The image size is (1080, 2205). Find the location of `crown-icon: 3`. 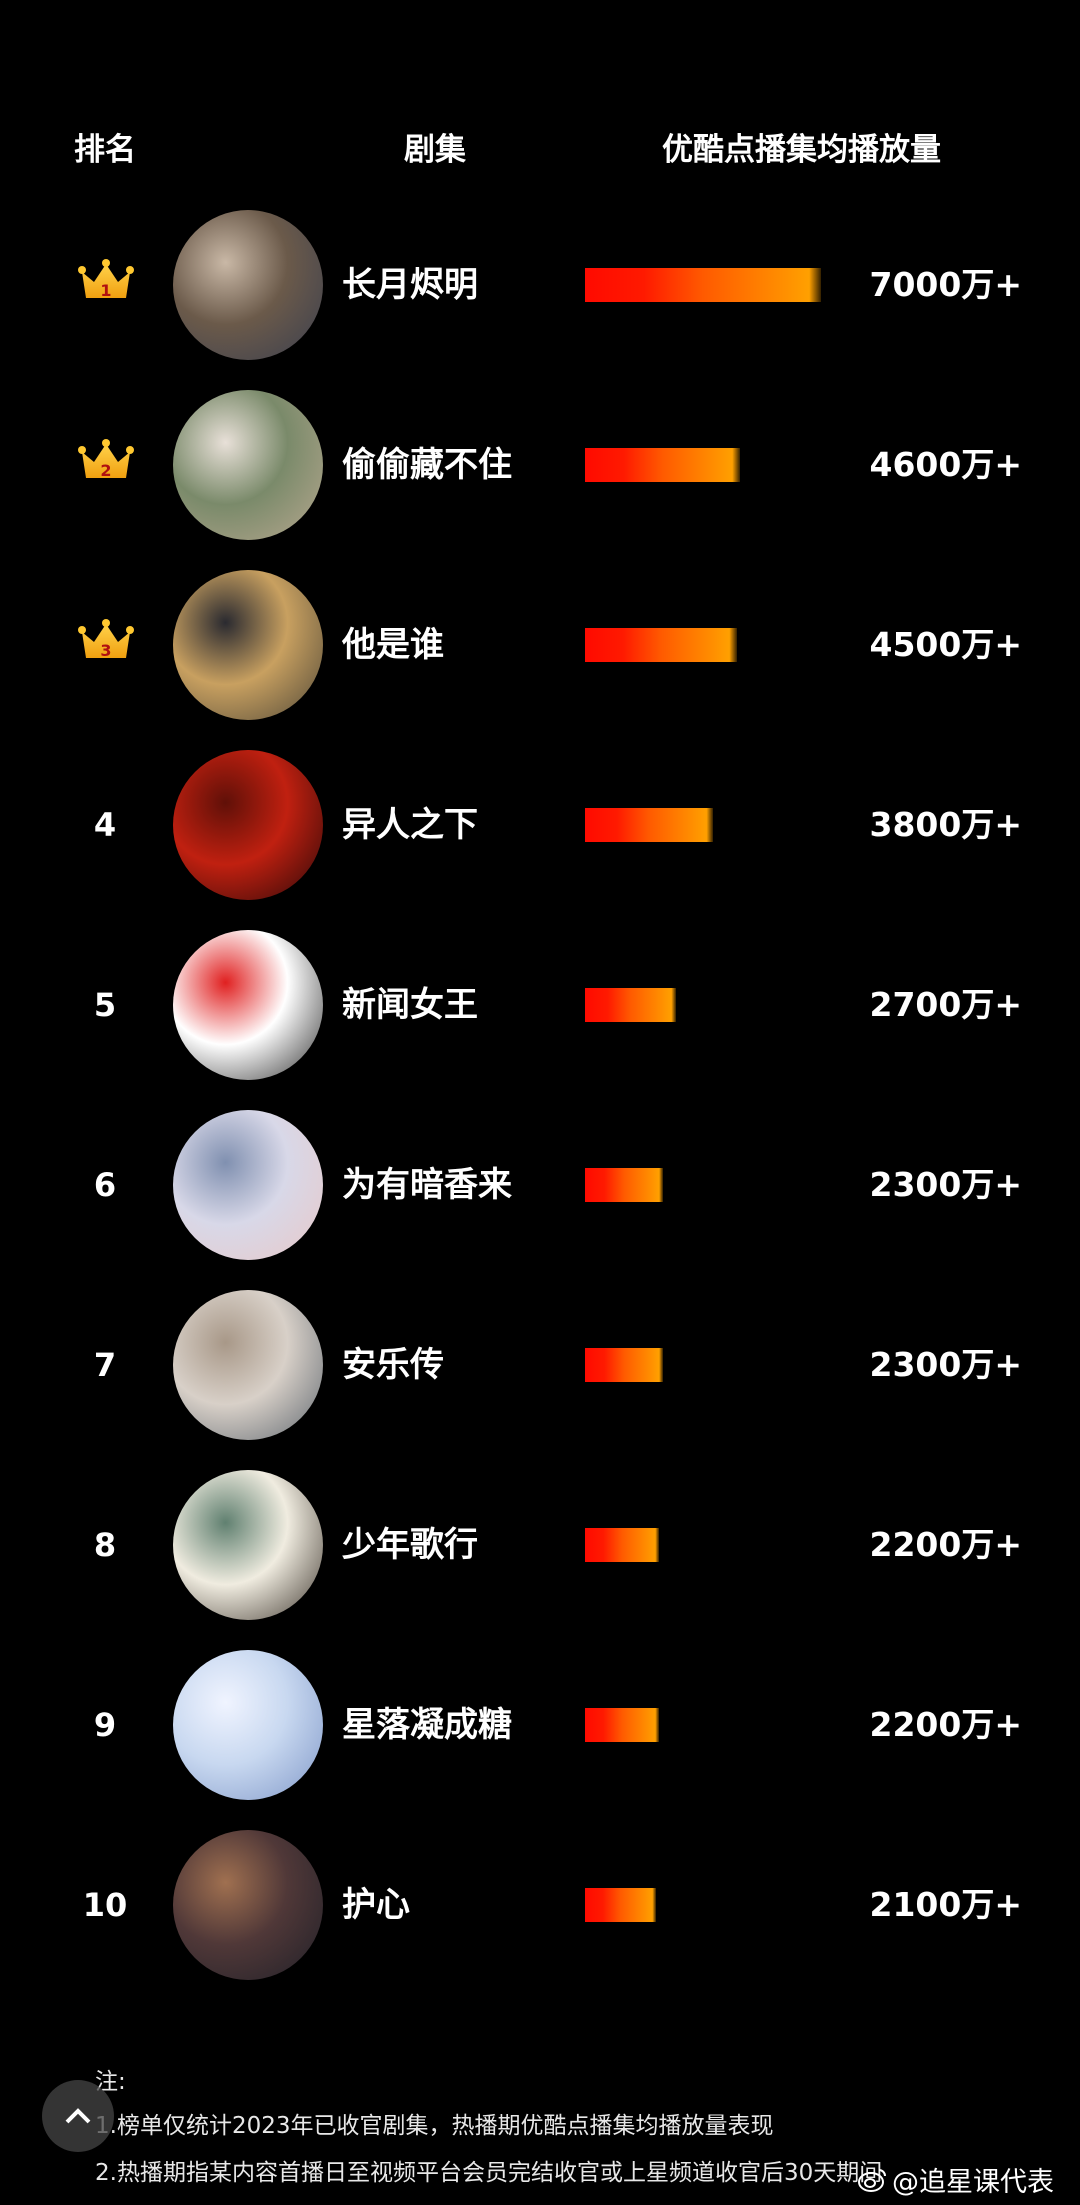

crown-icon: 3 is located at coordinates (106, 639).